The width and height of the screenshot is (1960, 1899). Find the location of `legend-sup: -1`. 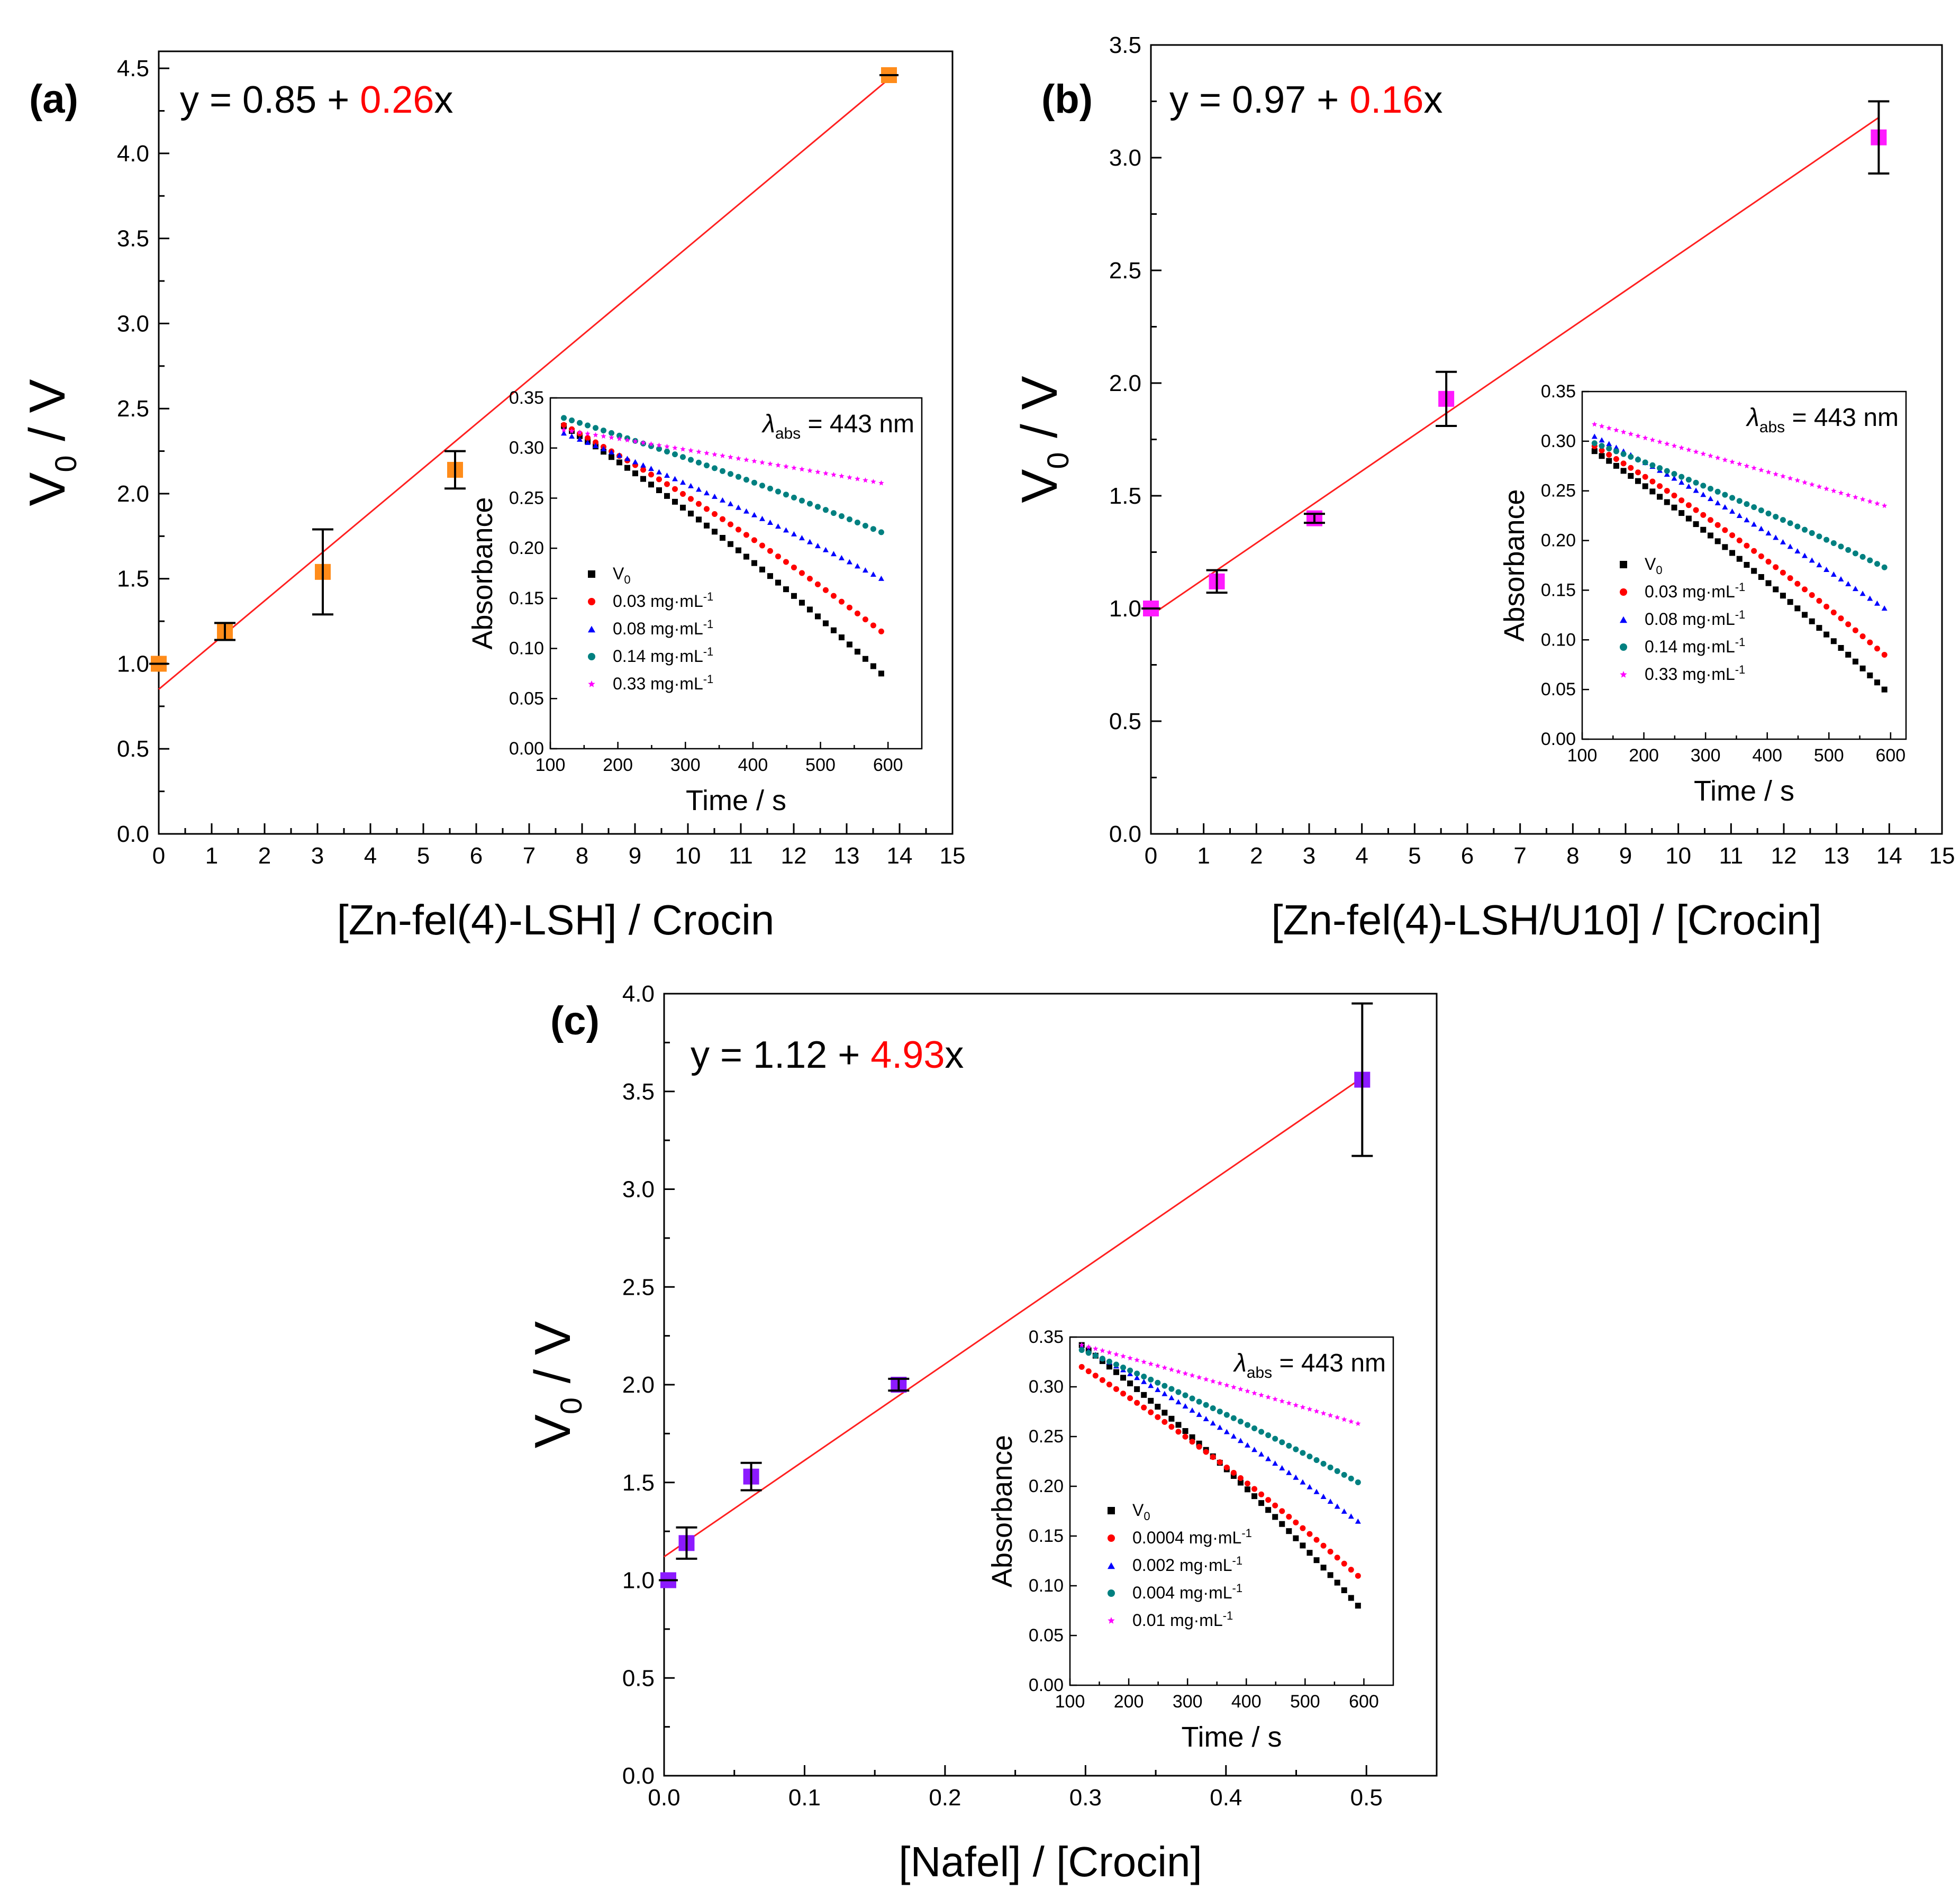

legend-sup: -1 is located at coordinates (1228, 1615).